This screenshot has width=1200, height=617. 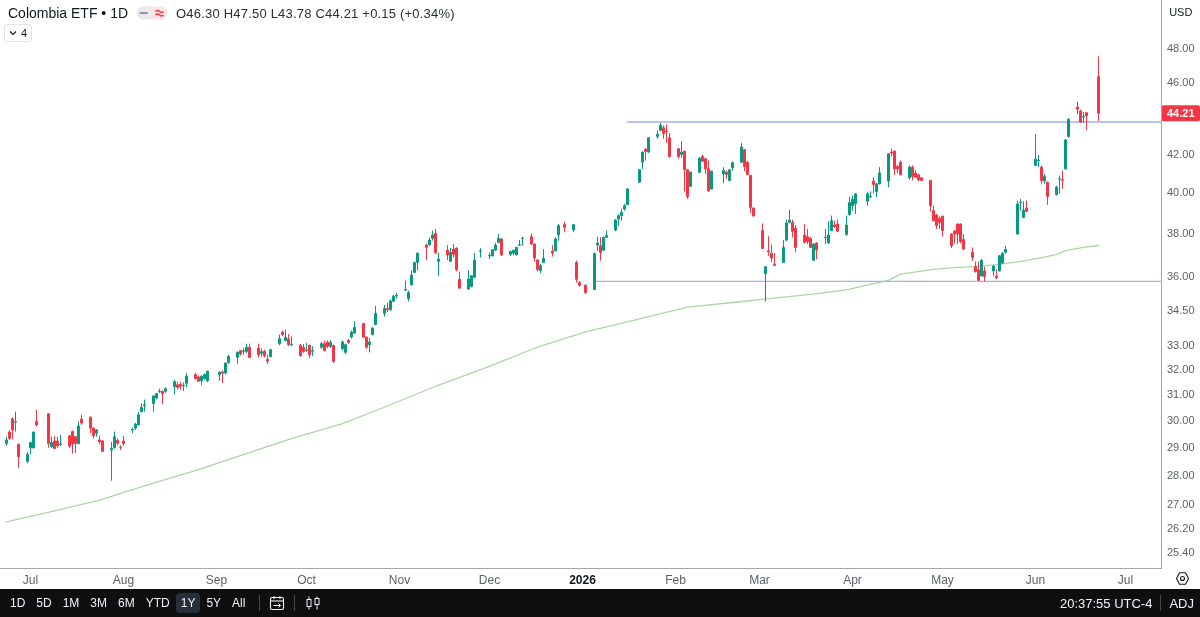 I want to click on x-tick-label: Dec, so click(x=489, y=580).